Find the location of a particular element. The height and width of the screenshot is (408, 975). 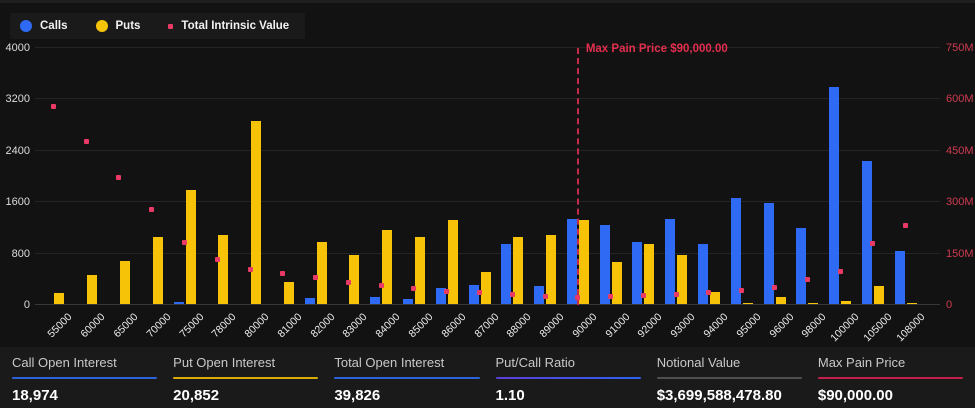

chart-legend: Calls Puts Total Intrinsic Value is located at coordinates (158, 26).